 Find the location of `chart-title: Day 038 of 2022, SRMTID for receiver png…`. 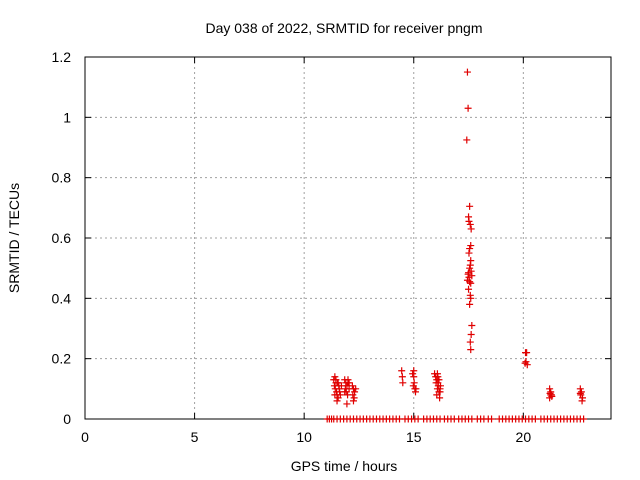

chart-title: Day 038 of 2022, SRMTID for receiver png… is located at coordinates (343, 28).